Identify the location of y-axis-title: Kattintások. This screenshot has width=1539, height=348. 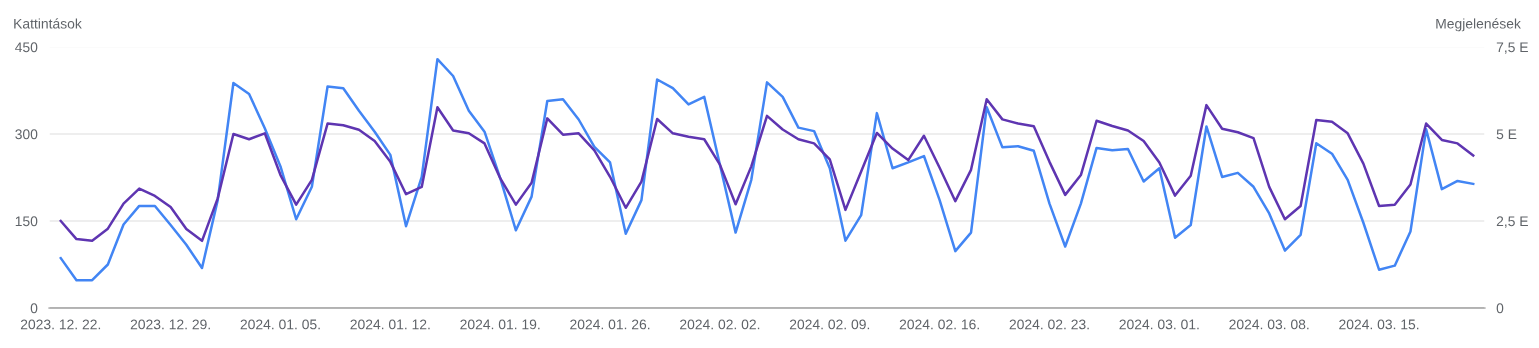
(48, 23).